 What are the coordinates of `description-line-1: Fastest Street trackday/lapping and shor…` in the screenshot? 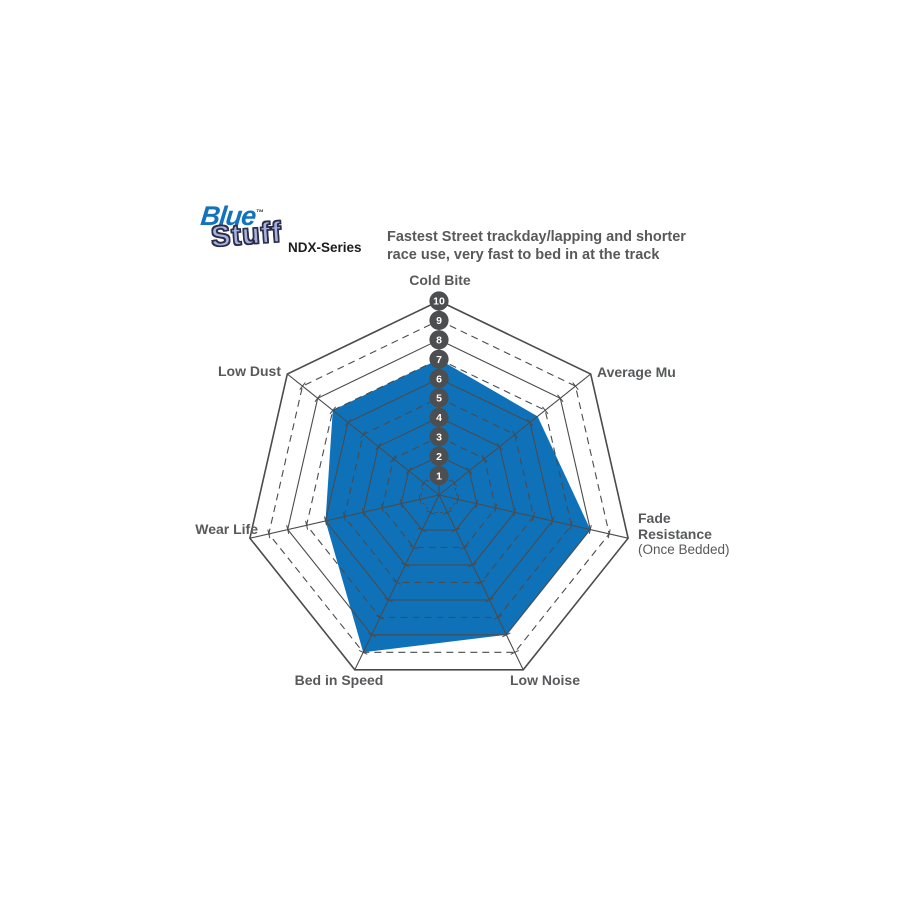 It's located at (536, 237).